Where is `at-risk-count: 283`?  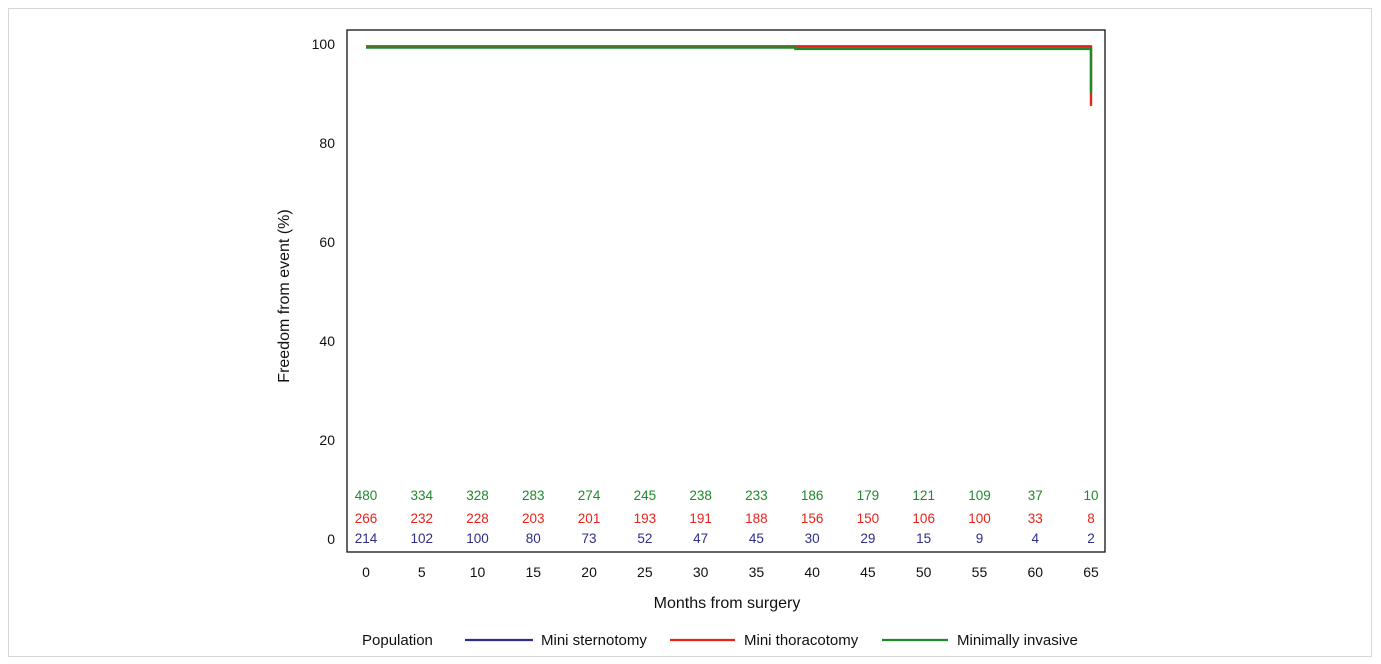 at-risk-count: 283 is located at coordinates (533, 495).